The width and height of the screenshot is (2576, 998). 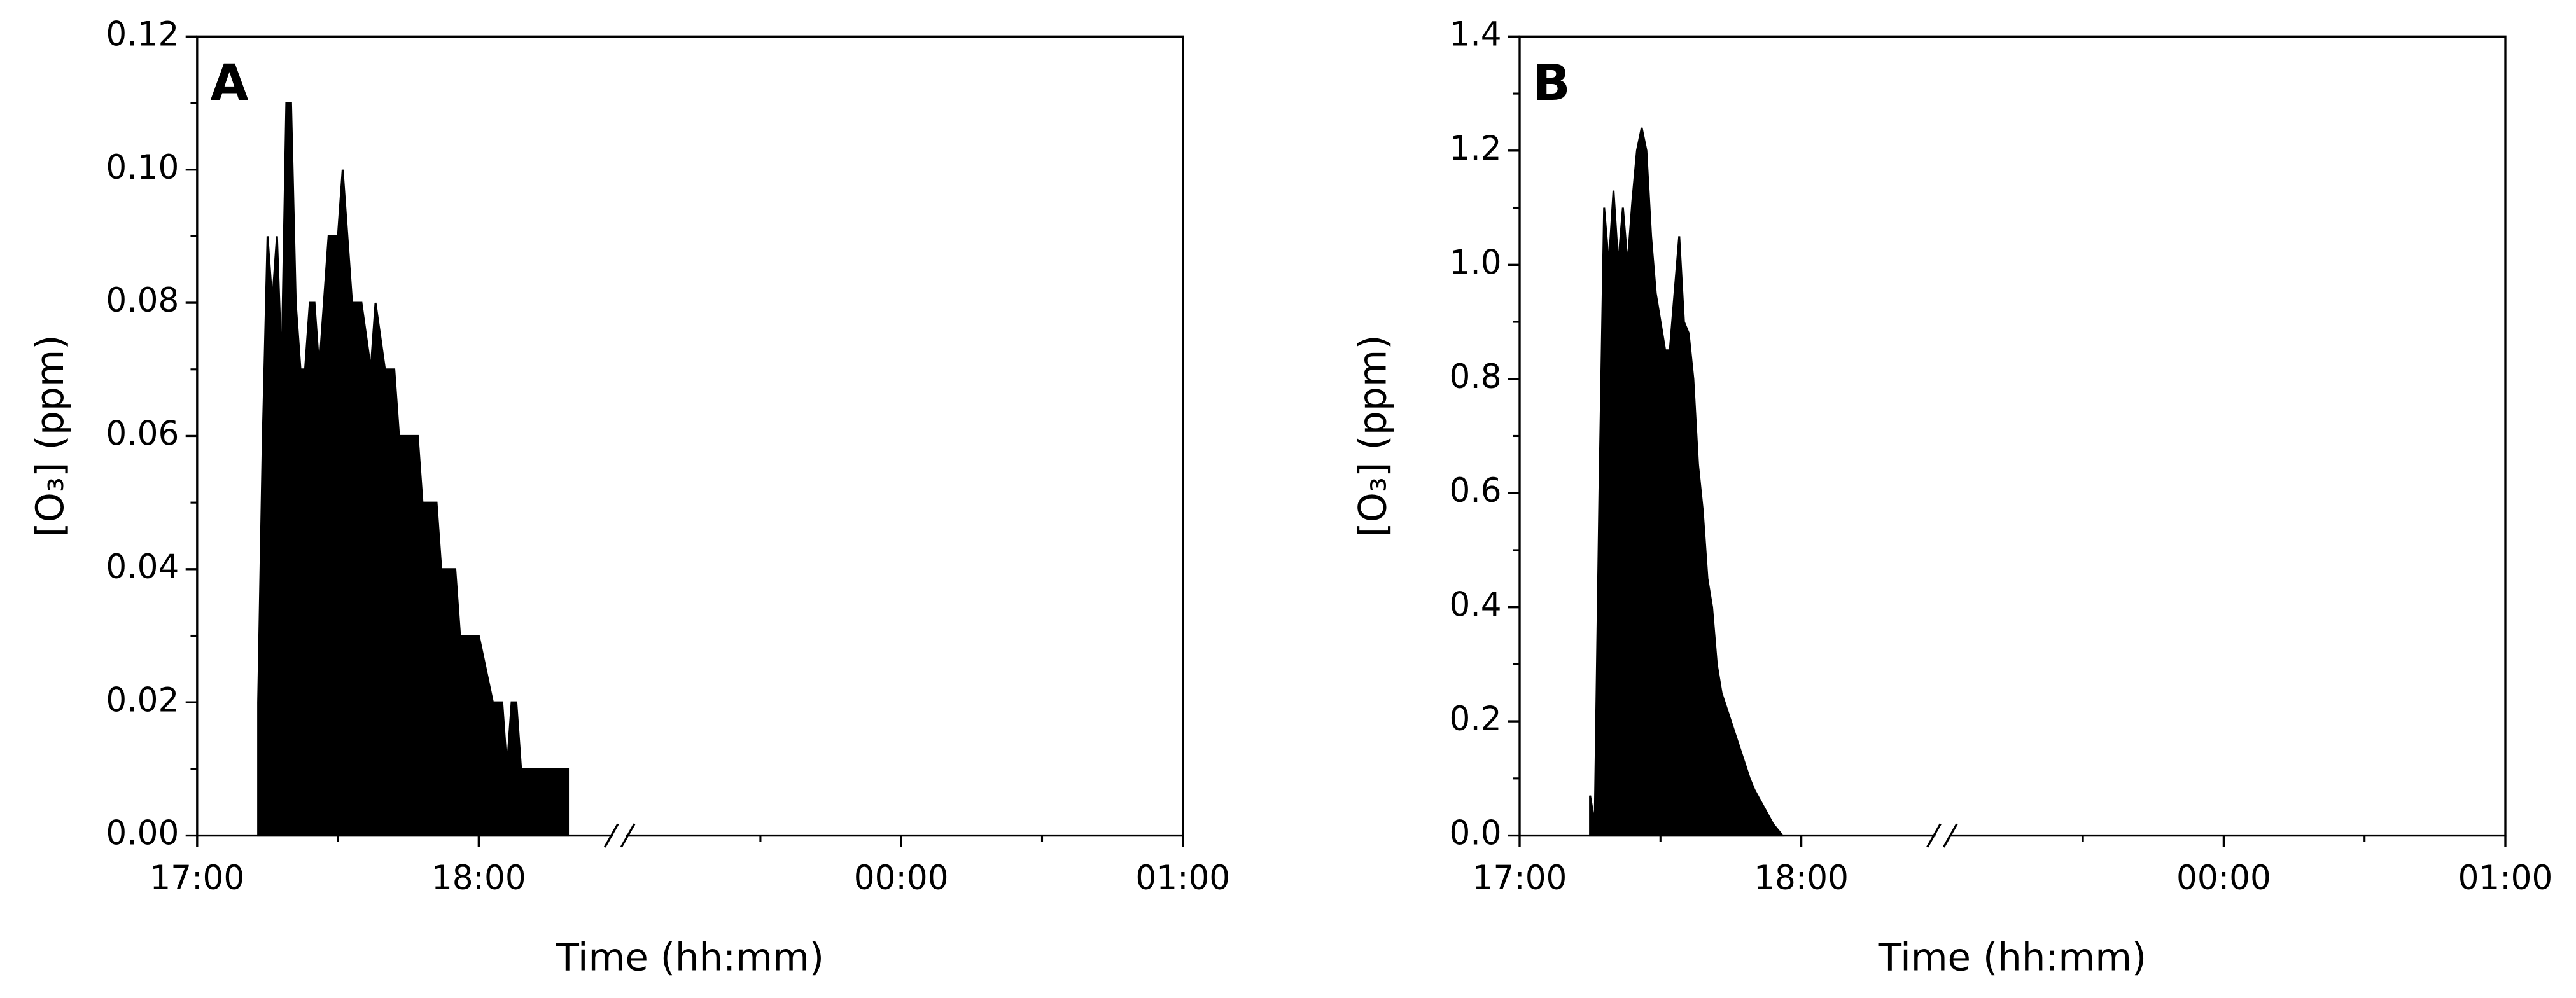 What do you see at coordinates (1476, 605) in the screenshot?
I see `y-tick-label: 0.4` at bounding box center [1476, 605].